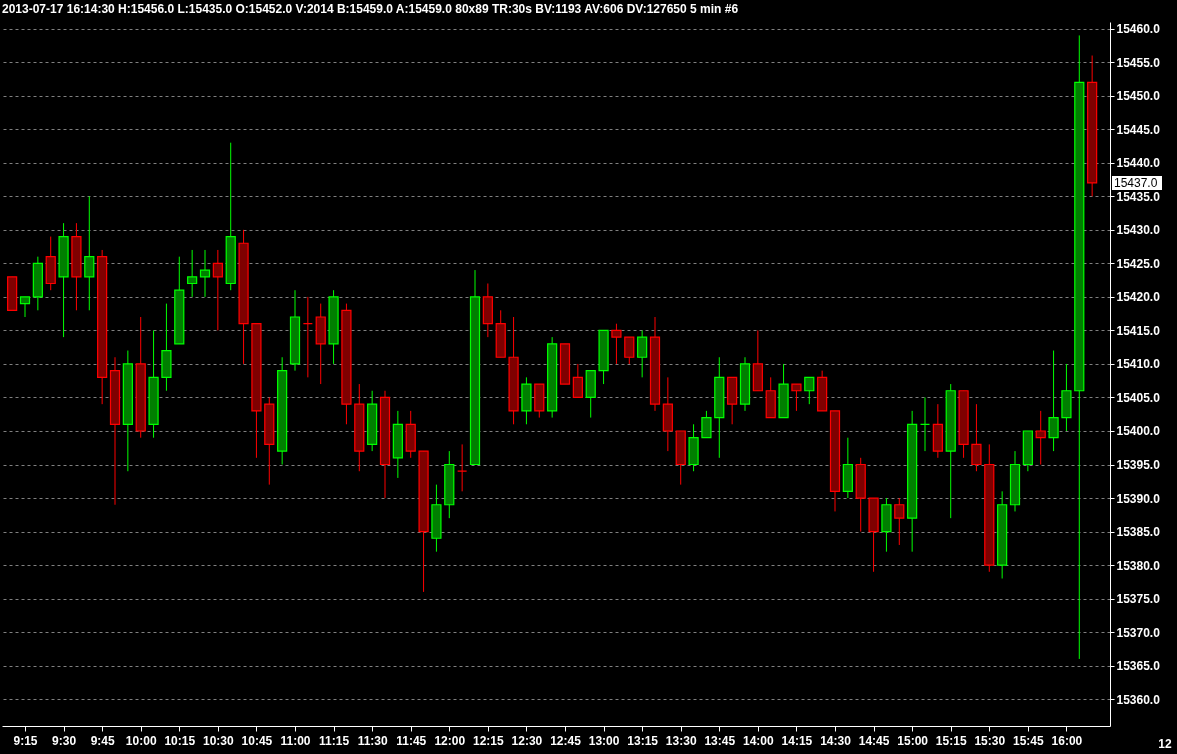  I want to click on y-tick-label: 15365.0, so click(1138, 666).